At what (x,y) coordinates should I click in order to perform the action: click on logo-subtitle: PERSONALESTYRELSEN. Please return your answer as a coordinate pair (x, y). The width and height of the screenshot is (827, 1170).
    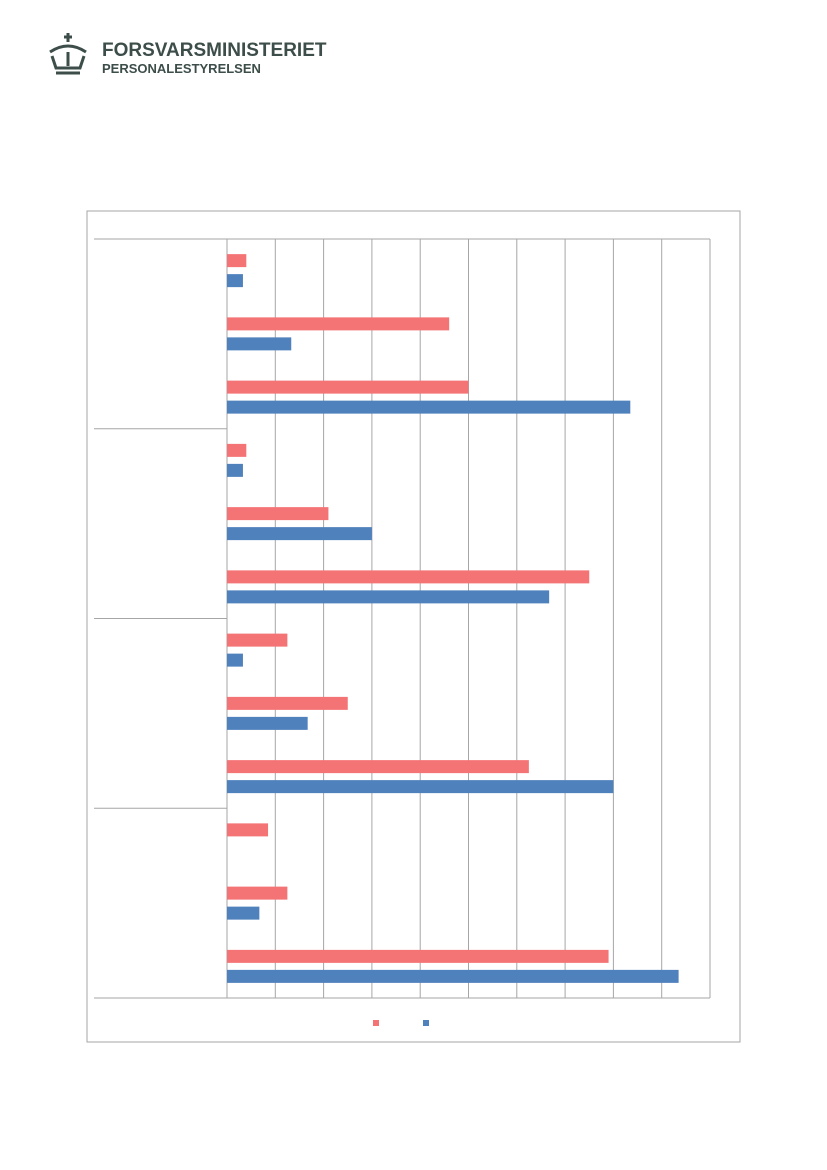
    Looking at the image, I should click on (181, 68).